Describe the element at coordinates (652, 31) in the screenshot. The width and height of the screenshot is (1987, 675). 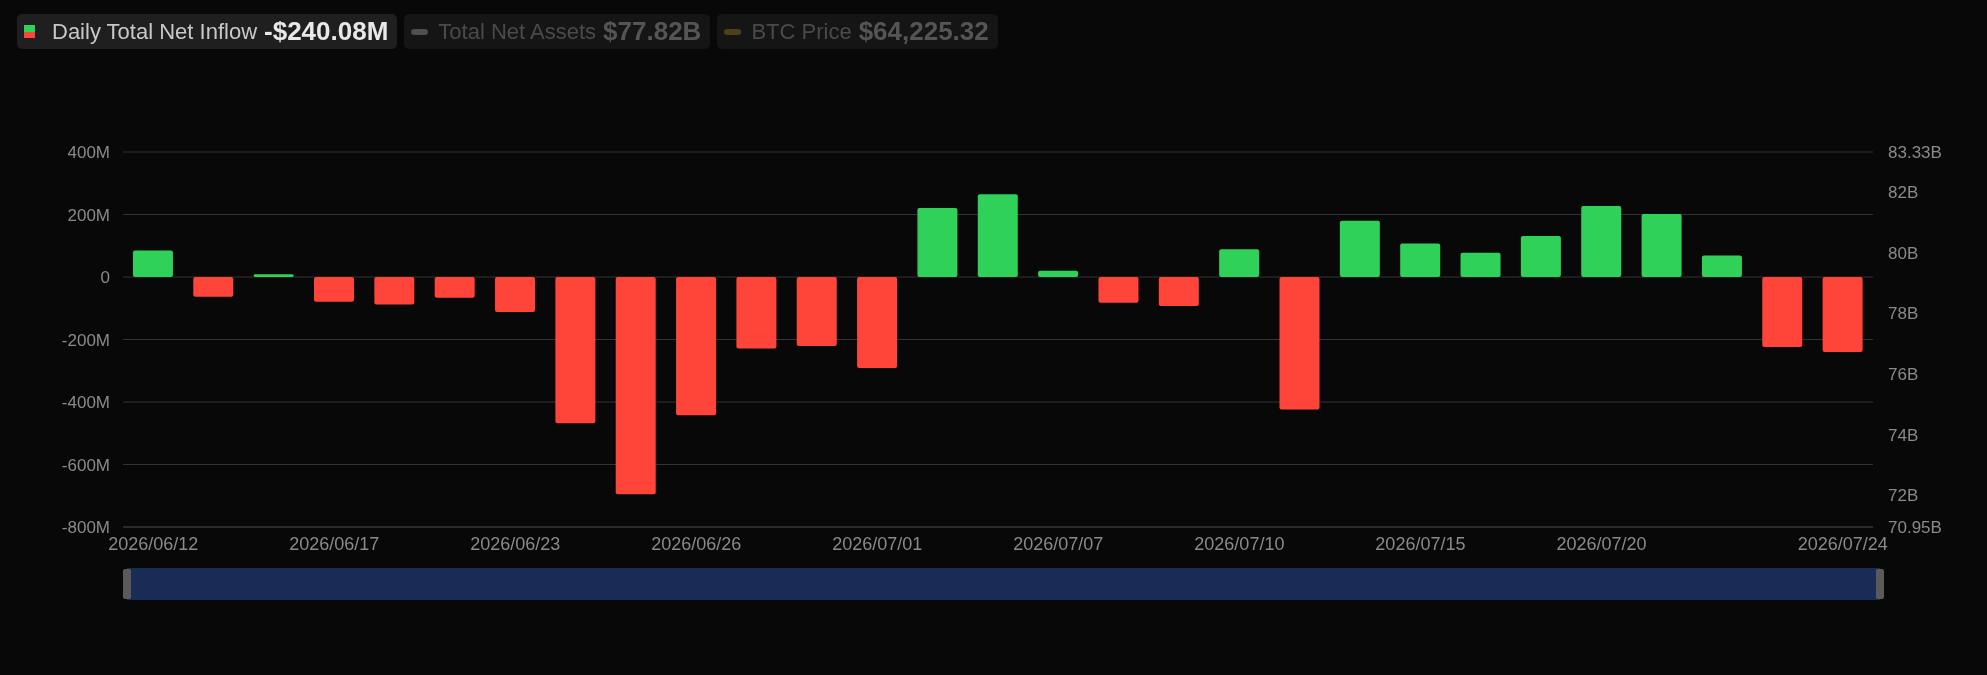
I see `text: $77.82B` at that location.